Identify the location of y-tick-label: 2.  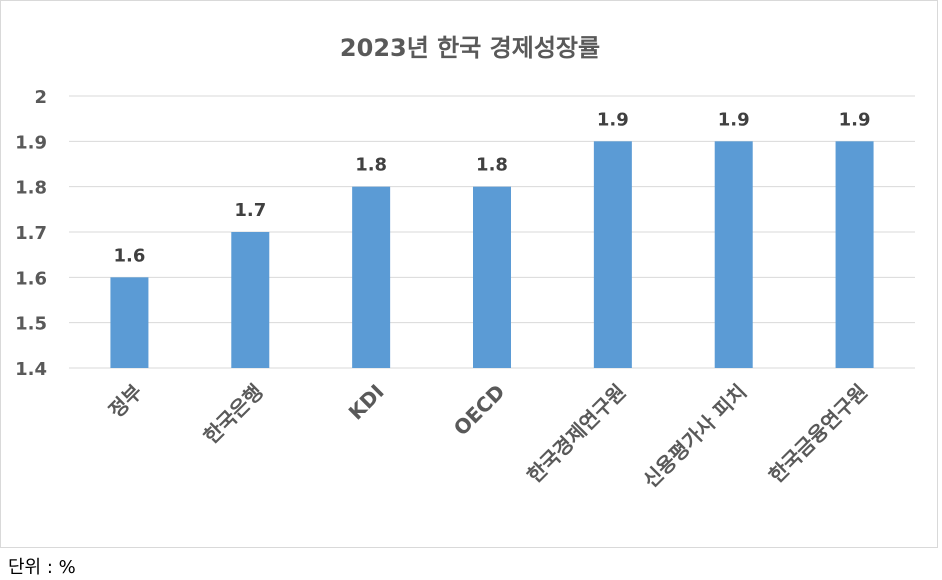
(40, 97).